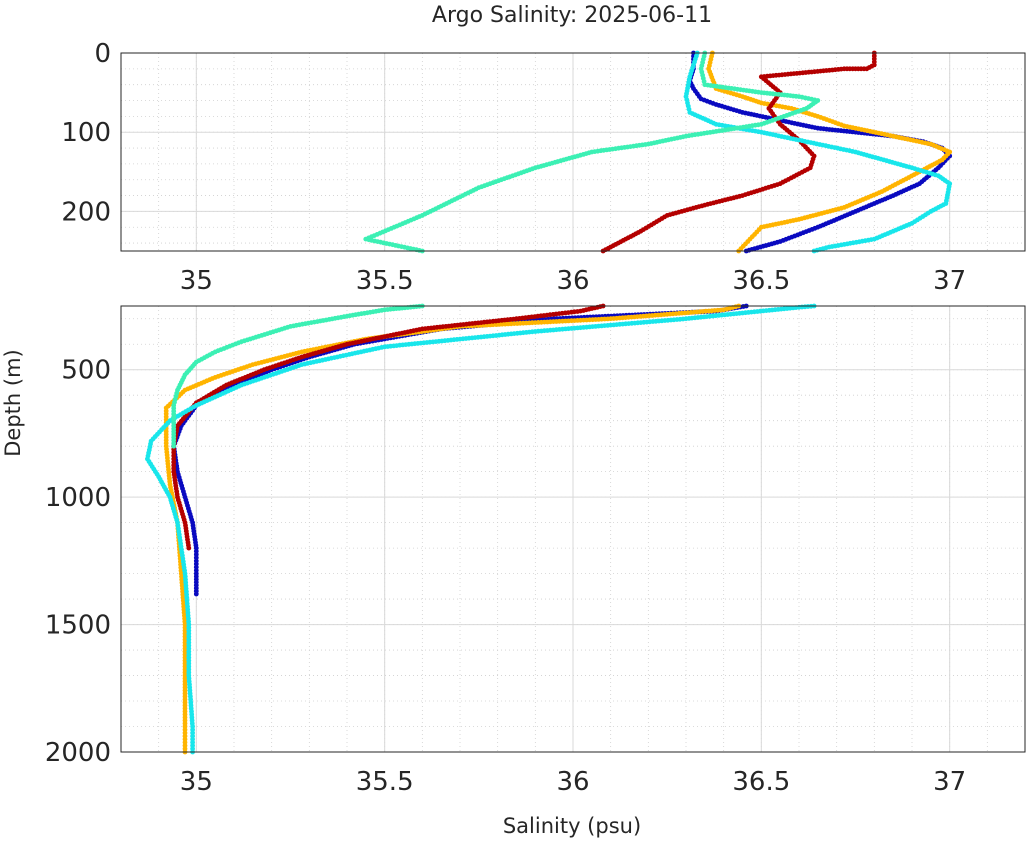  I want to click on y-tick-label: 0, so click(102, 54).